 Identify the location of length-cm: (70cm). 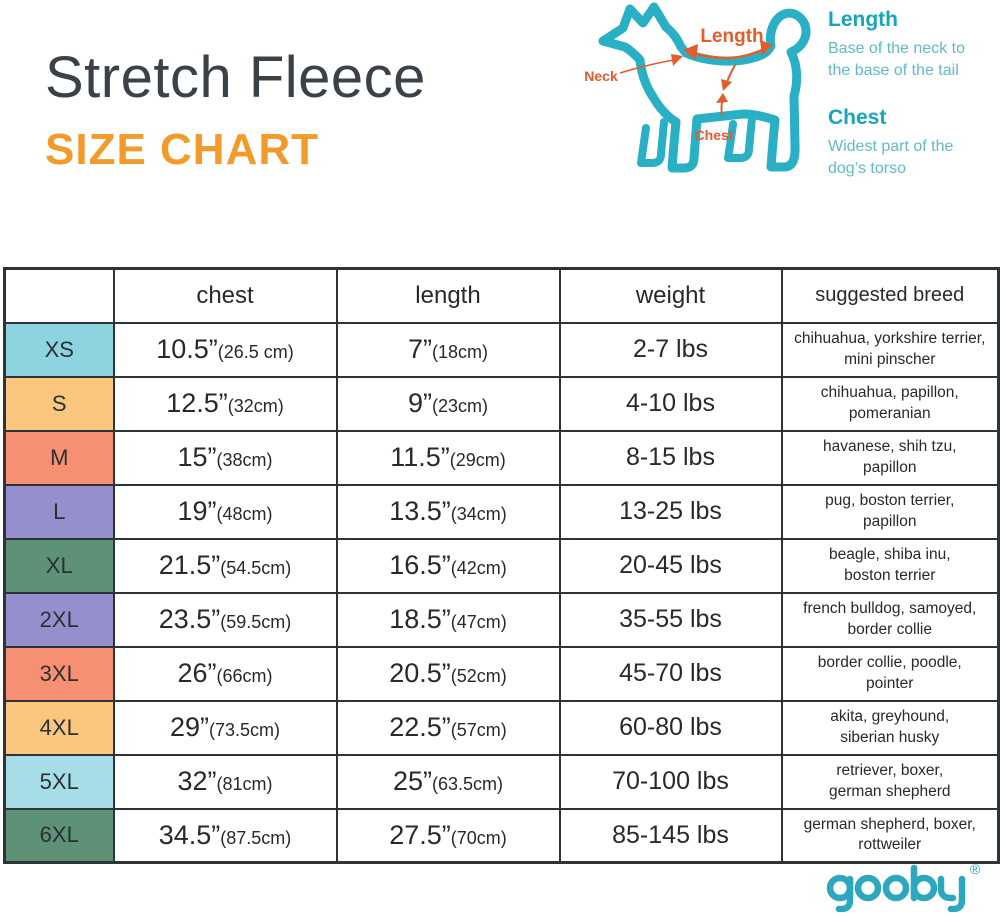
(478, 837).